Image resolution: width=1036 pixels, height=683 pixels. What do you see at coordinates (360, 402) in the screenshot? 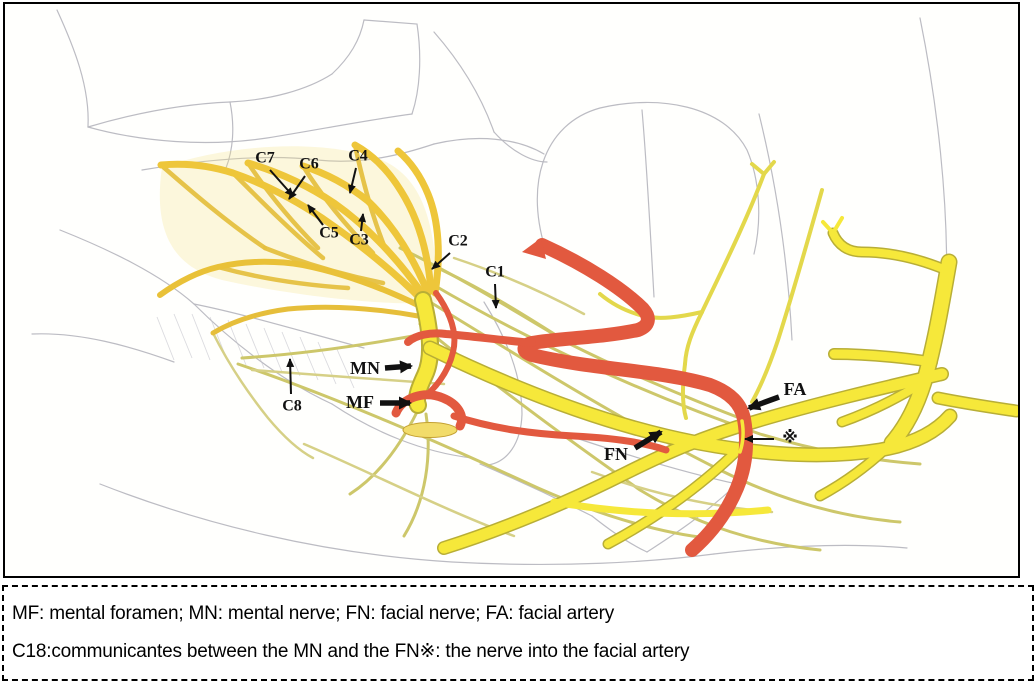
I see `figure-label-MF: MF` at bounding box center [360, 402].